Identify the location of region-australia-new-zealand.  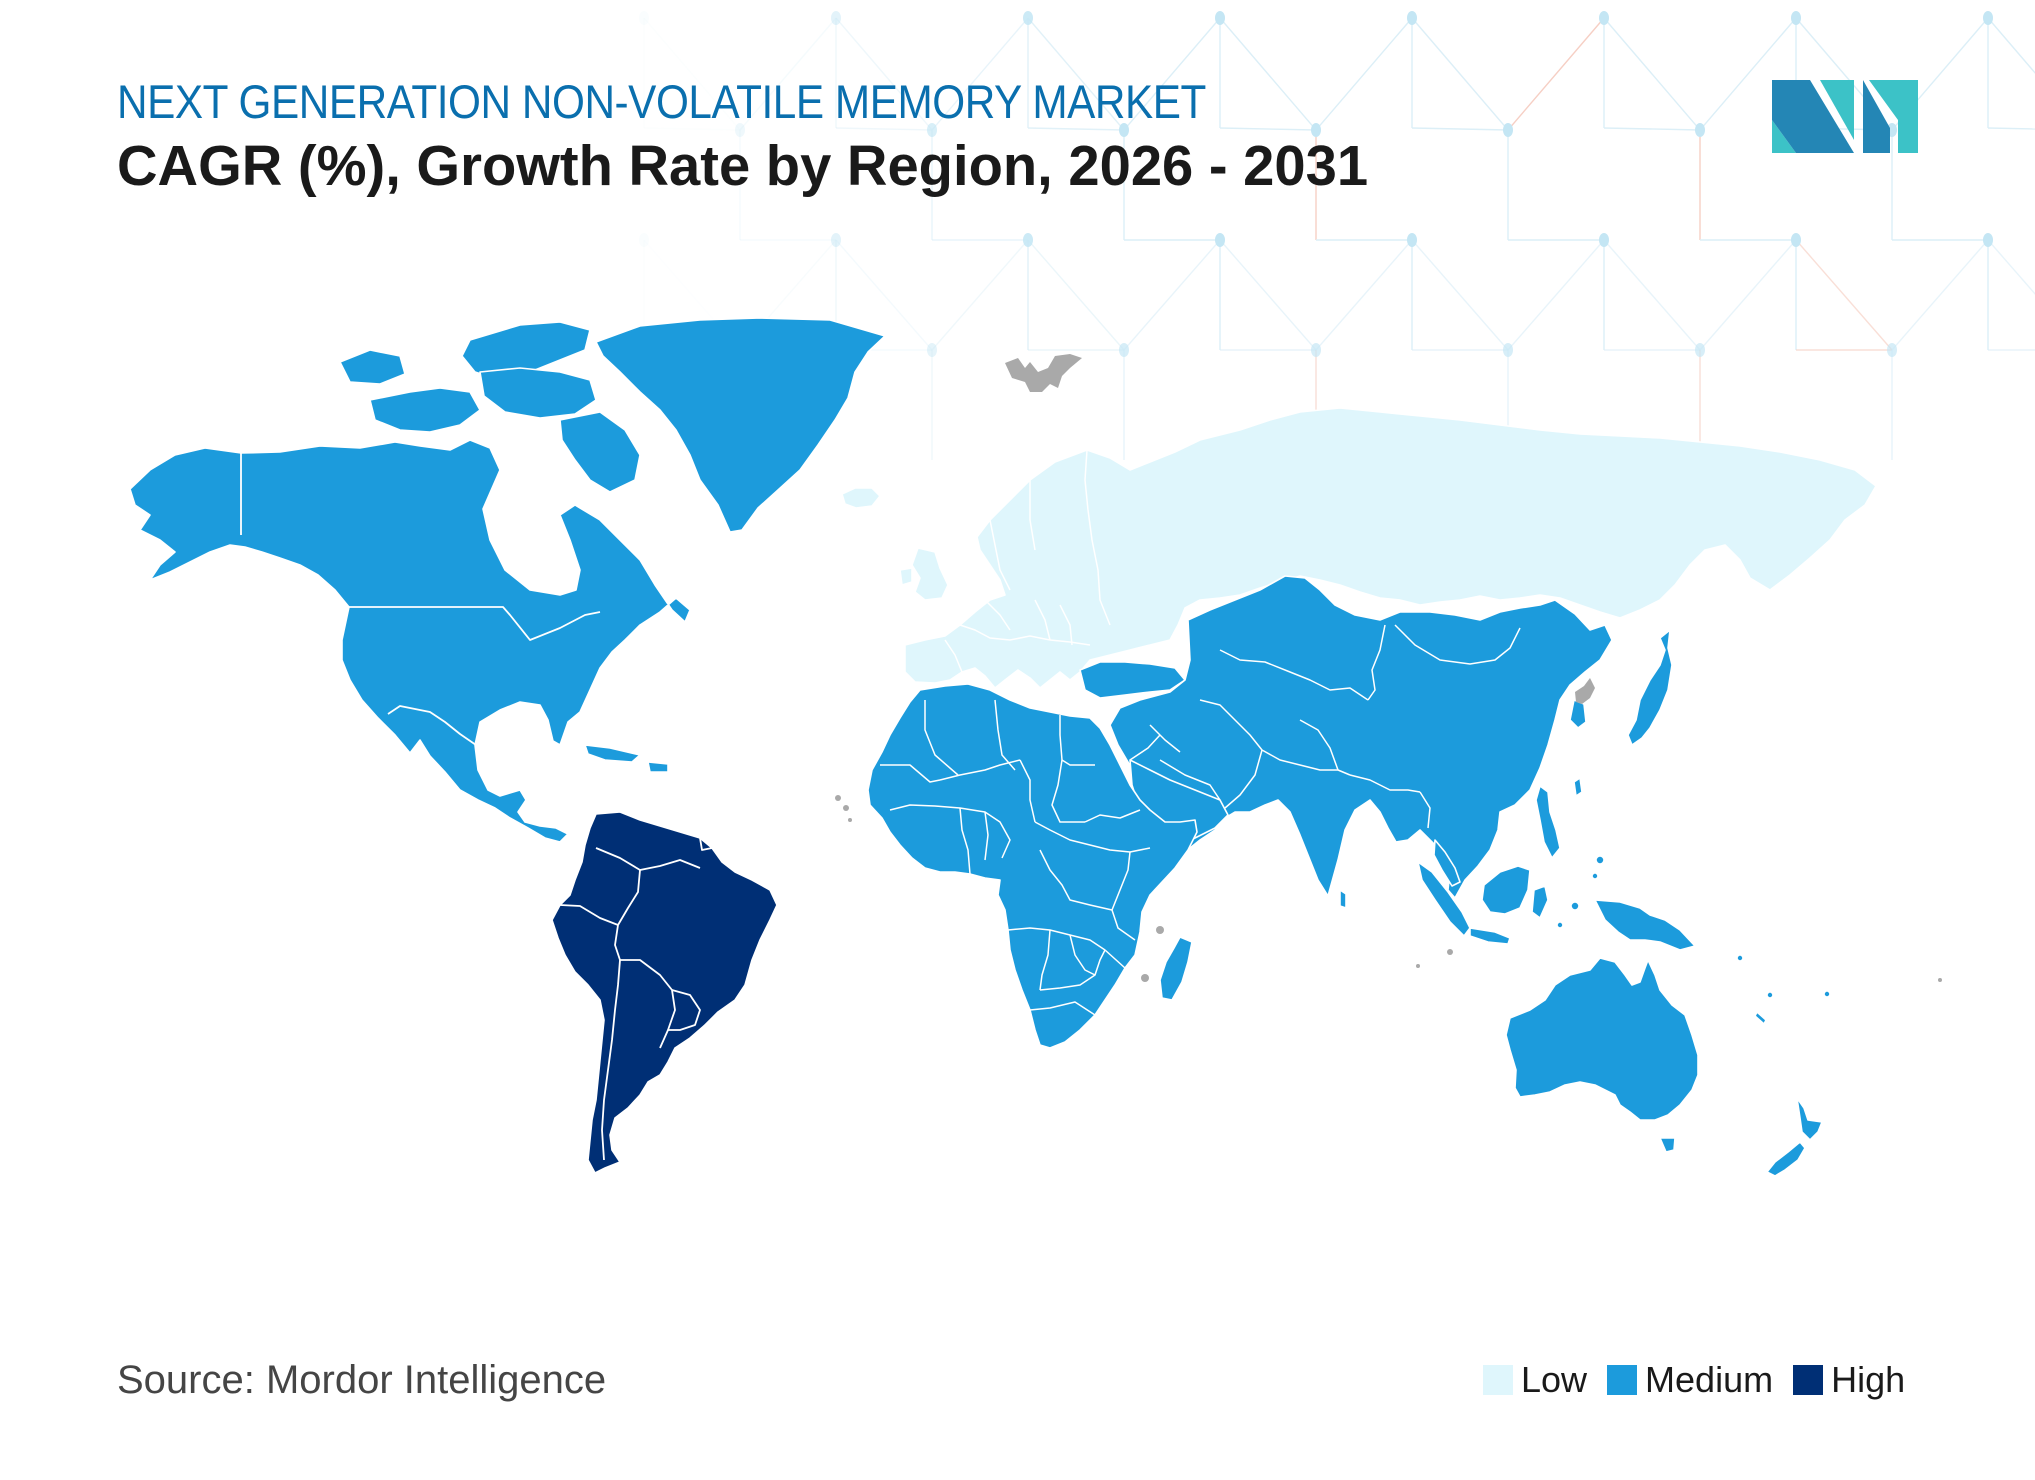
(1664, 1067).